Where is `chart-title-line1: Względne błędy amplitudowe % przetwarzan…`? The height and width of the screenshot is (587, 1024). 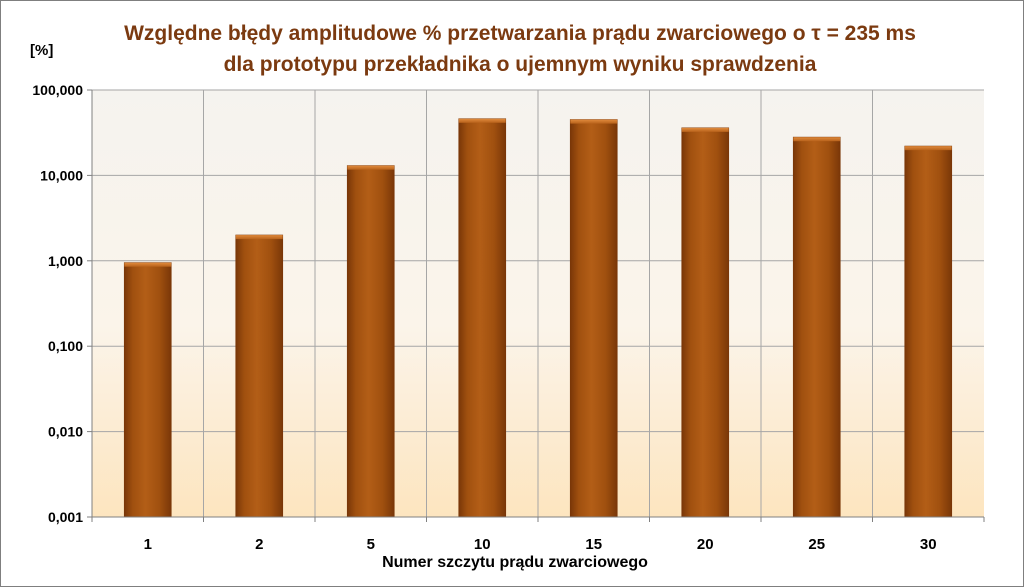
chart-title-line1: Względne błędy amplitudowe % przetwarzan… is located at coordinates (520, 33).